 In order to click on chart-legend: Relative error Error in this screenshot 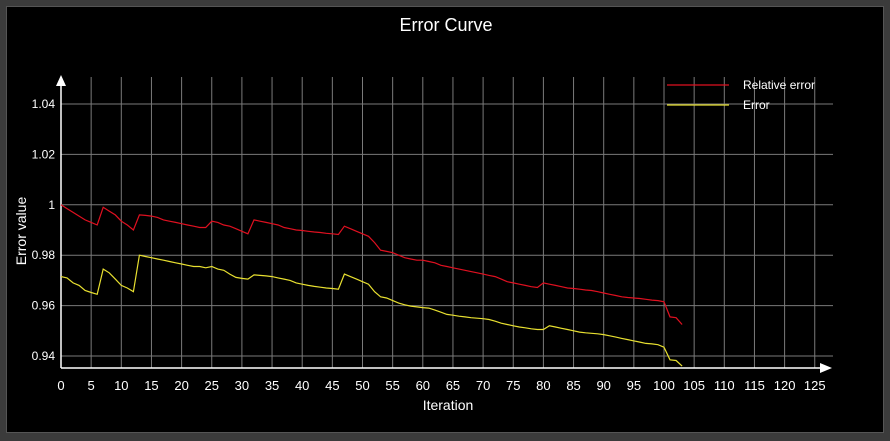, I will do `click(741, 95)`.